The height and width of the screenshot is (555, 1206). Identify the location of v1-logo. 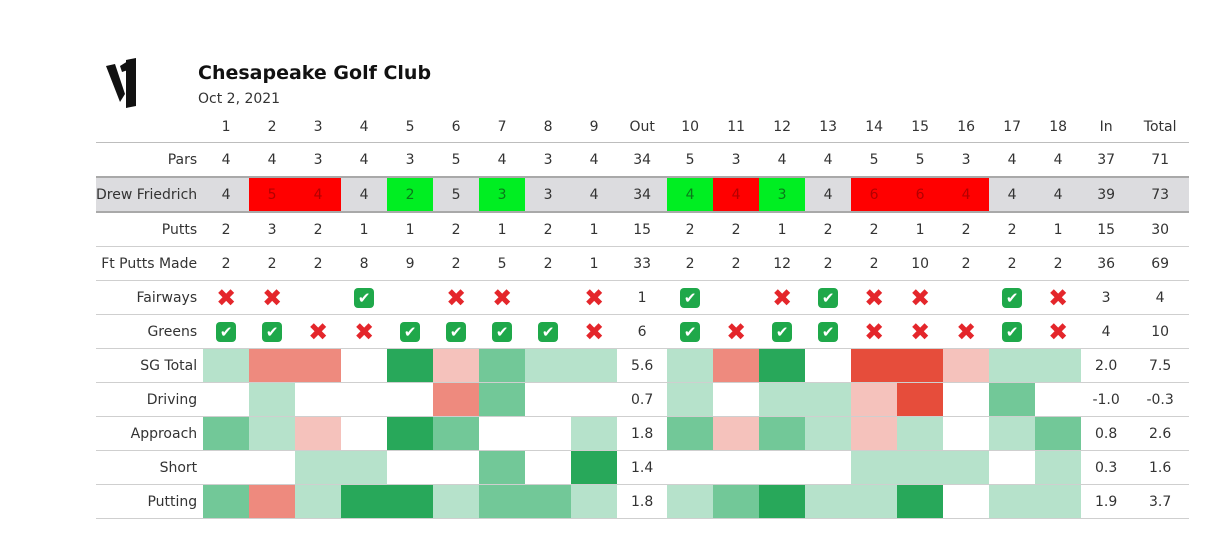
(121, 83).